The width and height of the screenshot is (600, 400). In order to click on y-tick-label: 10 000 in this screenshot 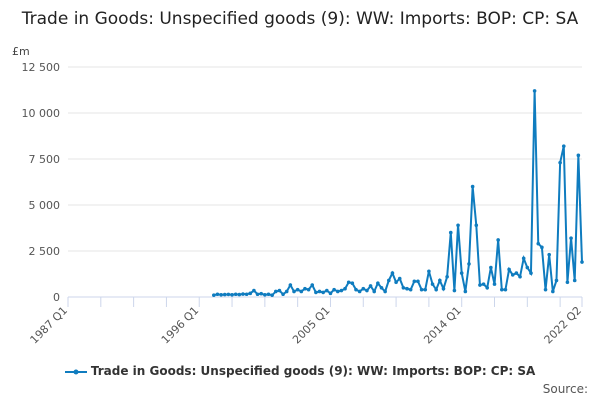, I will do `click(41, 113)`.